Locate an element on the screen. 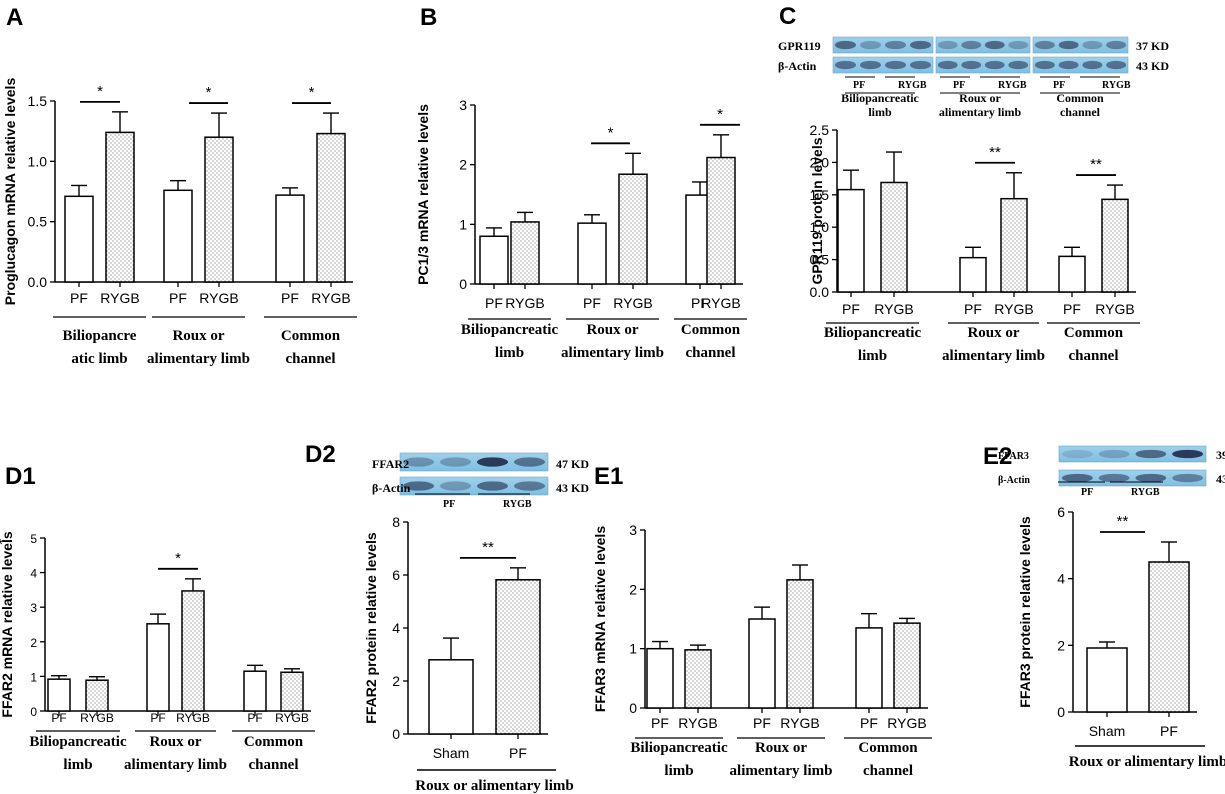  category-label: Sham is located at coordinates (451, 753).